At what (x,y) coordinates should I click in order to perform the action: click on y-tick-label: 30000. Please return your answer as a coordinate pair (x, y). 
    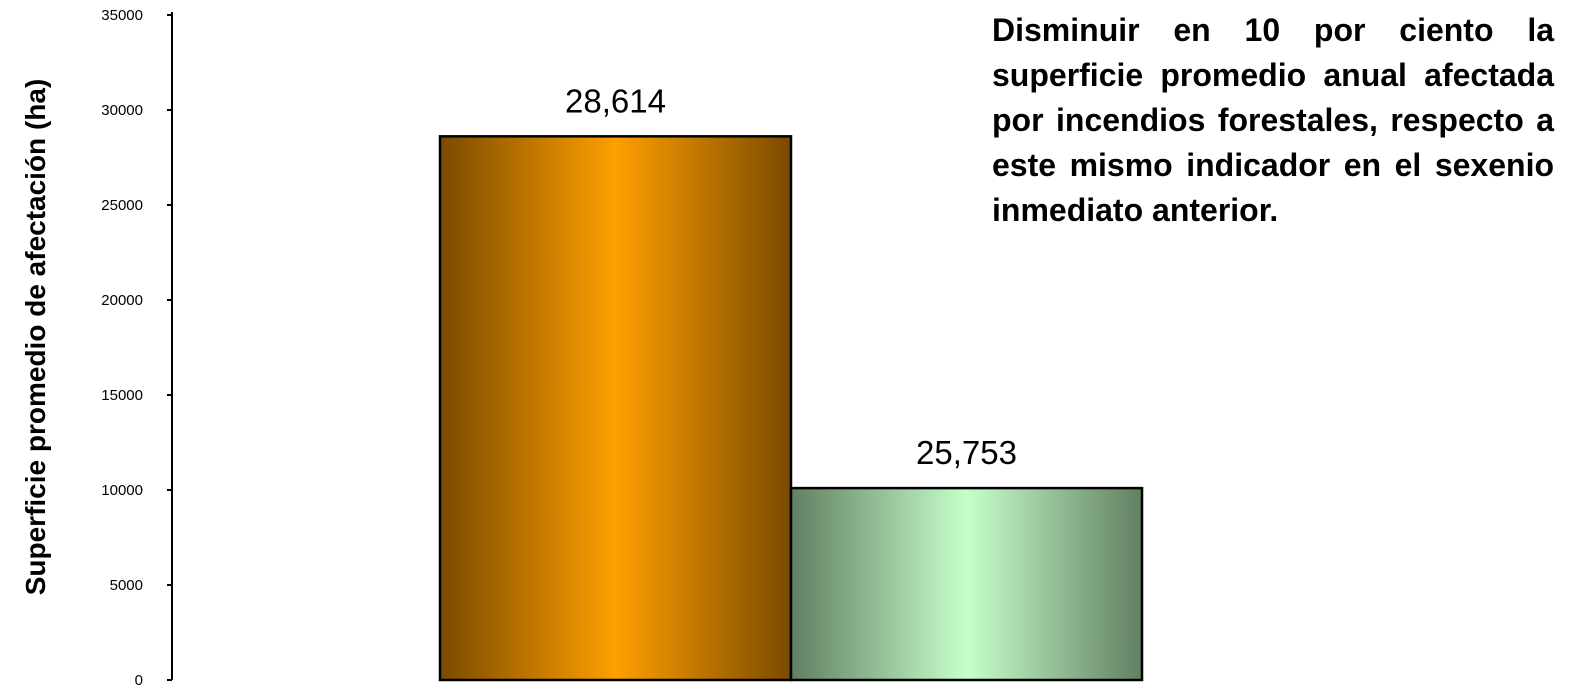
    Looking at the image, I should click on (122, 110).